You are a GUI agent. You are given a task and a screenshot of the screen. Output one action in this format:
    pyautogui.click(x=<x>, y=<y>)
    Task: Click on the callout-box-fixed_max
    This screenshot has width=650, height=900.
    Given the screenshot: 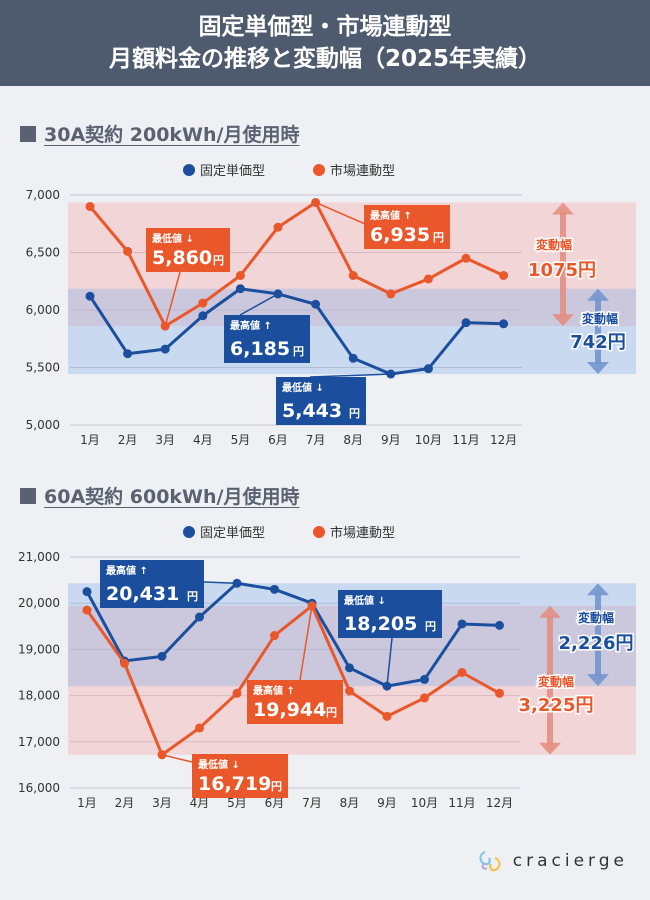 What is the action you would take?
    pyautogui.click(x=152, y=584)
    